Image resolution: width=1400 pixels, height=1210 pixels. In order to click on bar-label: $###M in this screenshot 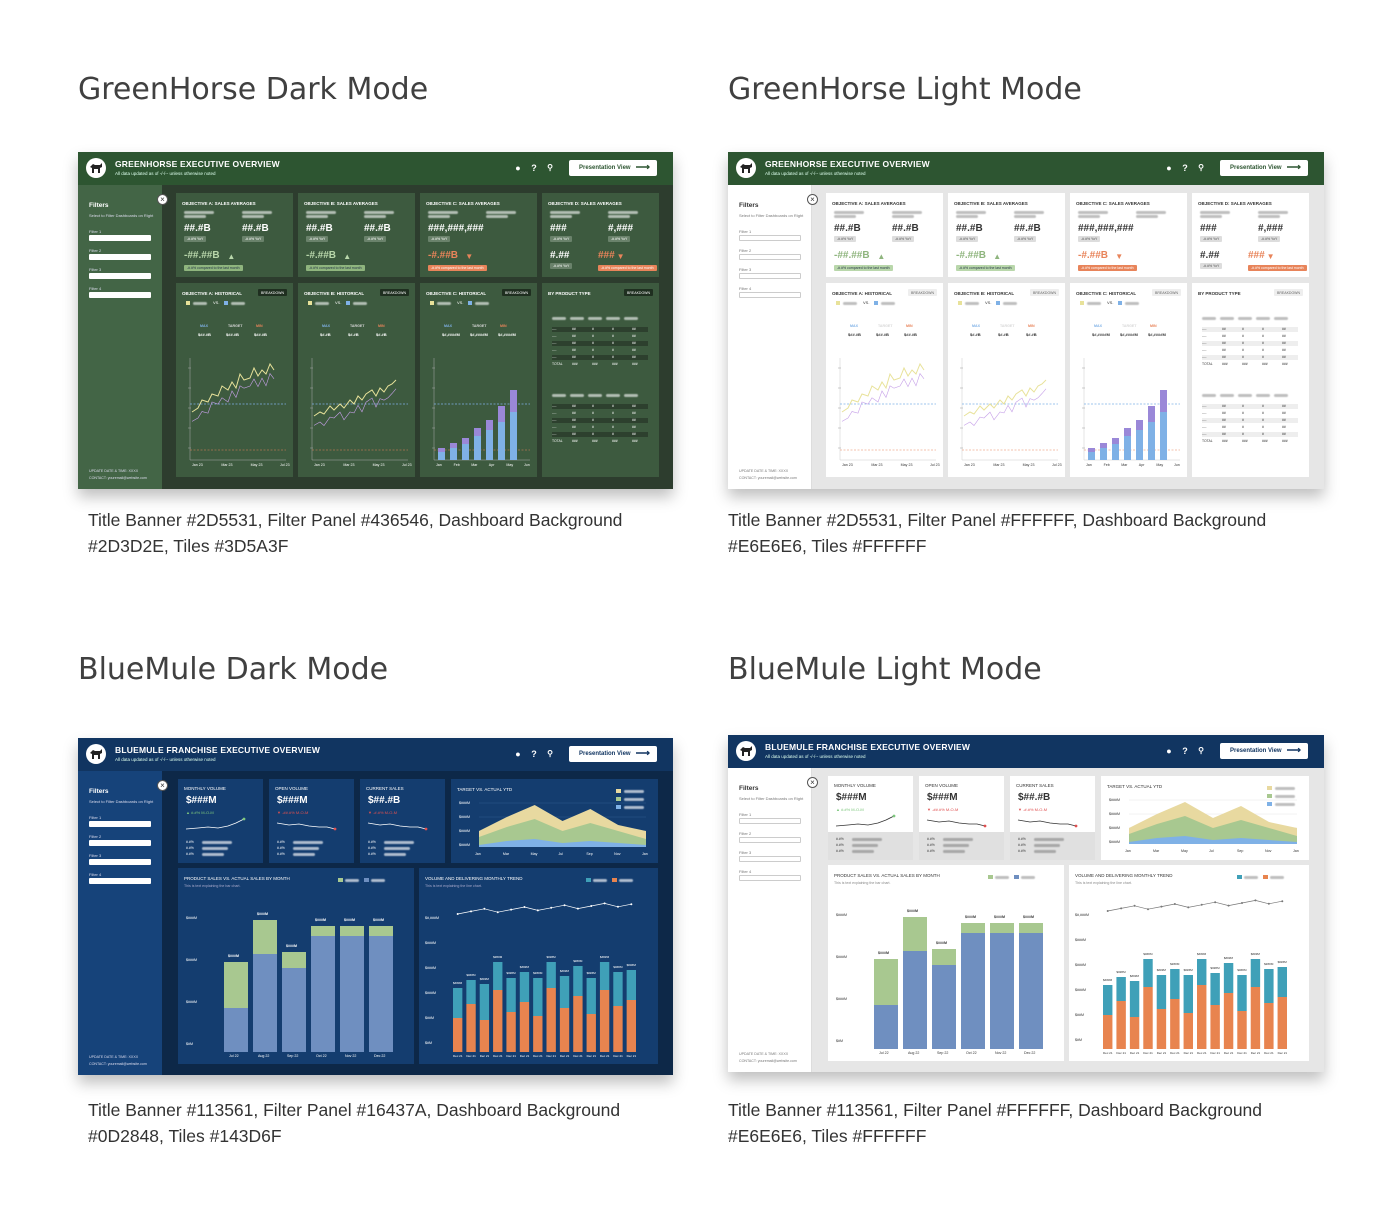, I will do `click(883, 953)`.